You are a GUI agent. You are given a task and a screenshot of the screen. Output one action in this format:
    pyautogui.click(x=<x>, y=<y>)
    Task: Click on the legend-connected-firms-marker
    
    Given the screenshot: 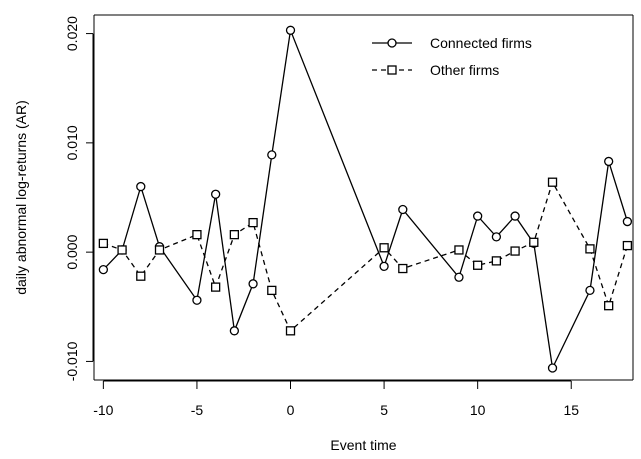 What is the action you would take?
    pyautogui.click(x=392, y=43)
    